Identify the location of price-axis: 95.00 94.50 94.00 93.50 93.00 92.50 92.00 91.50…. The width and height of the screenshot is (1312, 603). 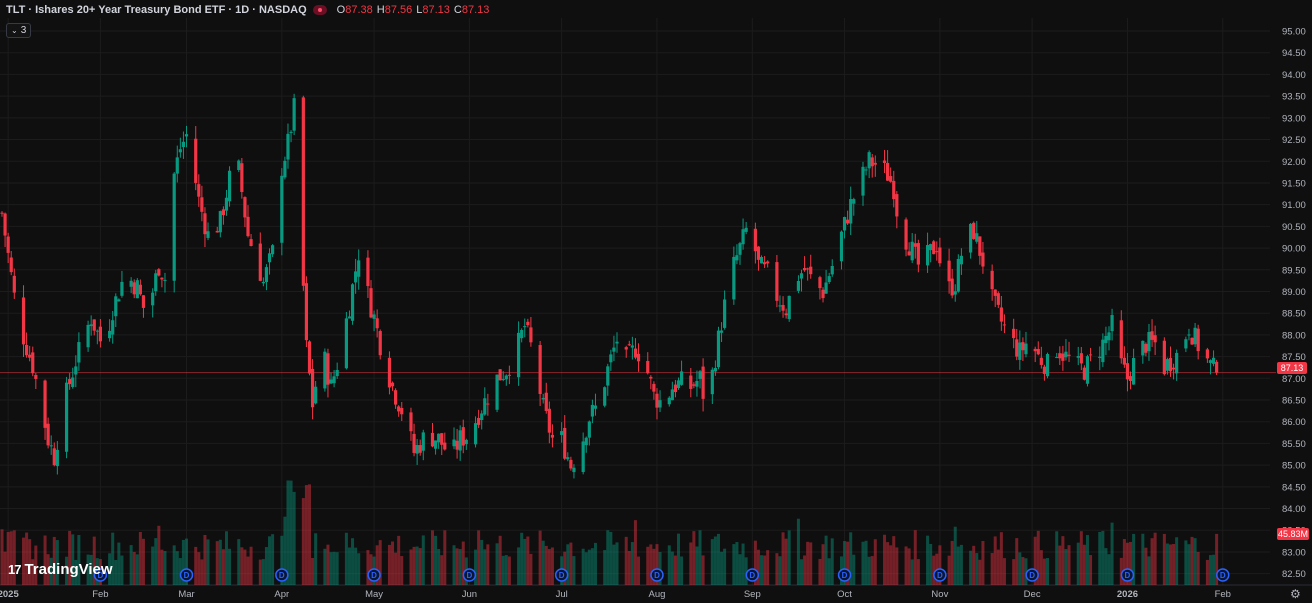
(1294, 304).